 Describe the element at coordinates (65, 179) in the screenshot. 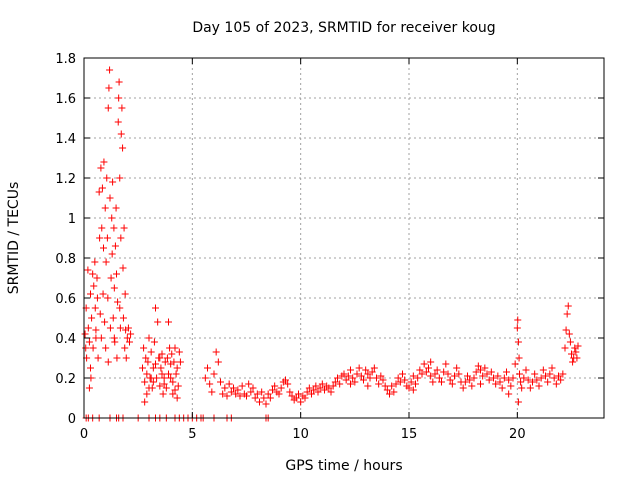

I see `y-tick-label: 1.2` at that location.